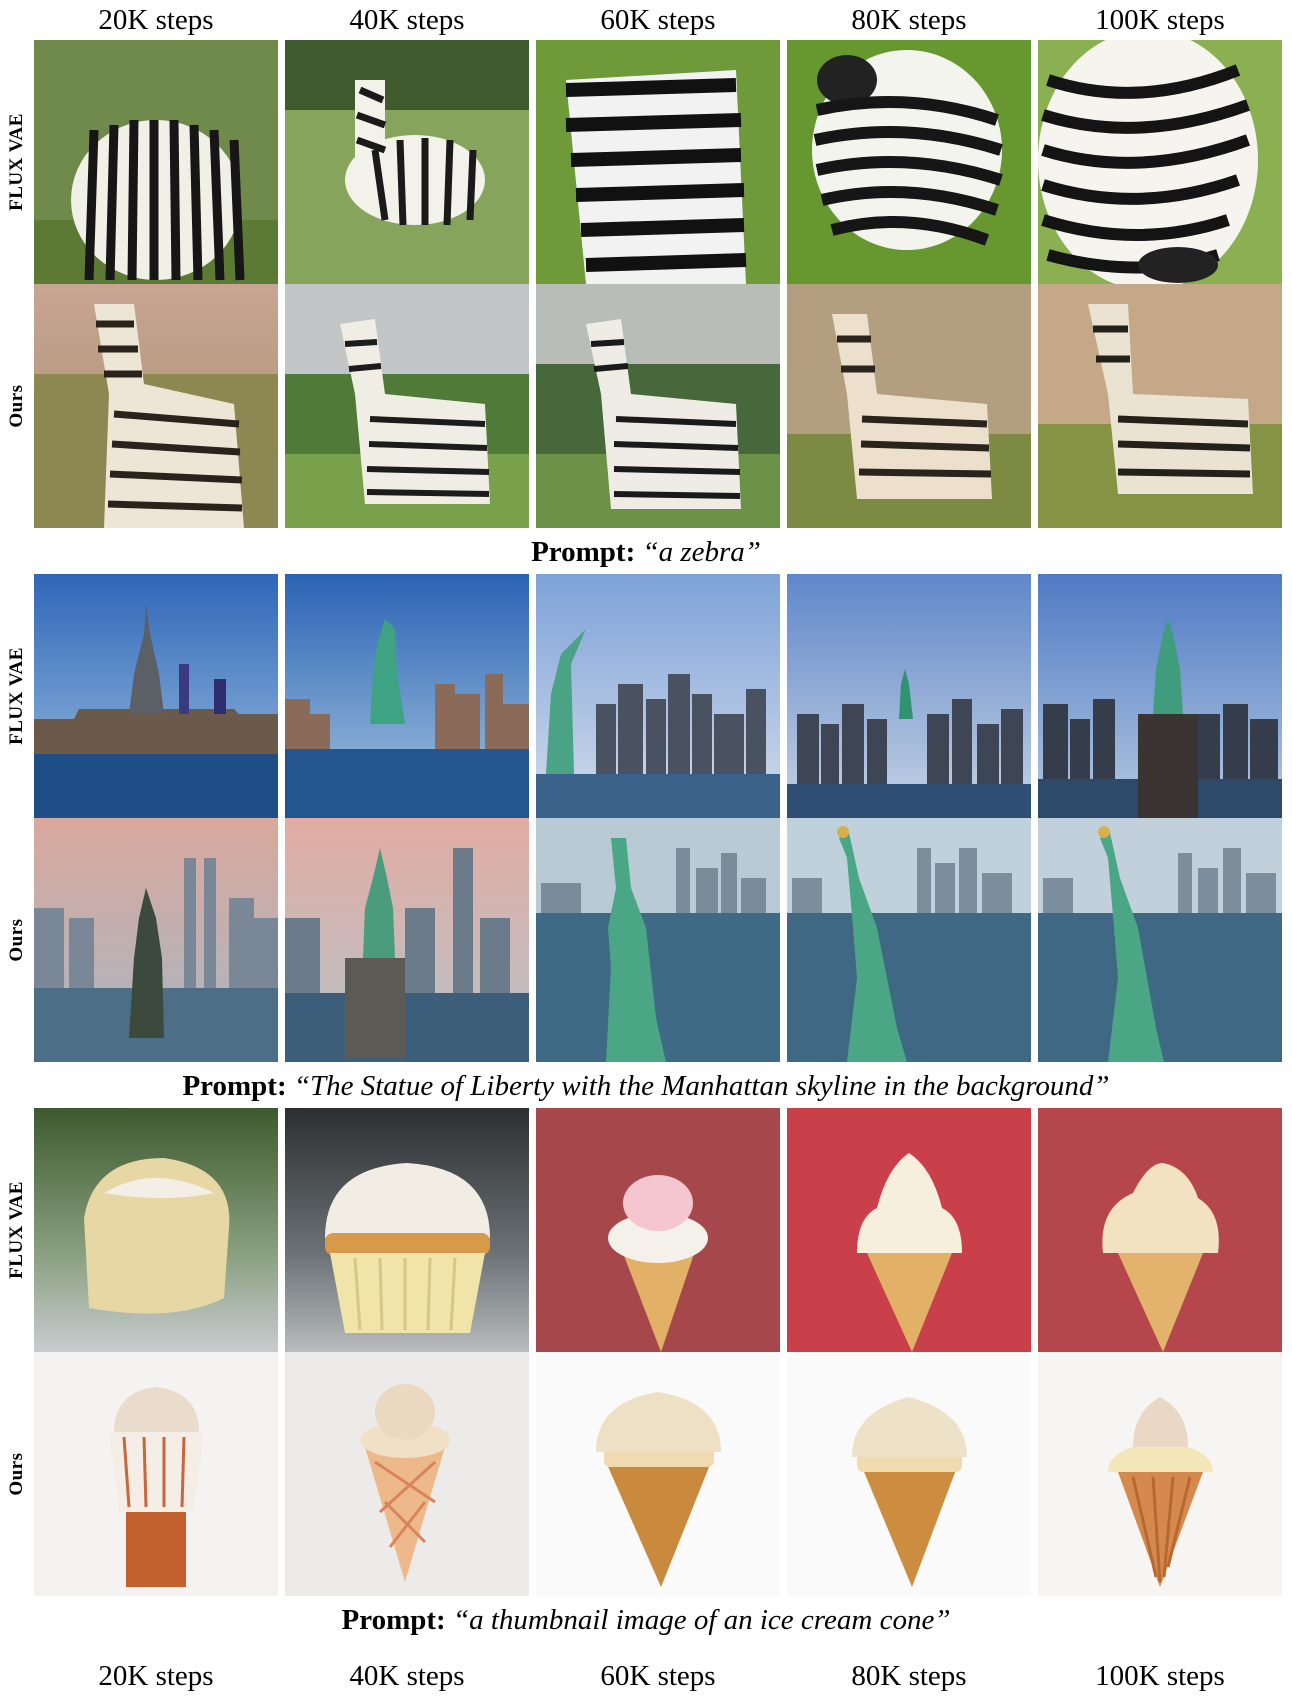 The image size is (1292, 1704). What do you see at coordinates (646, 552) in the screenshot?
I see `prompt-caption-zebra: Prompt: “a zebra”` at bounding box center [646, 552].